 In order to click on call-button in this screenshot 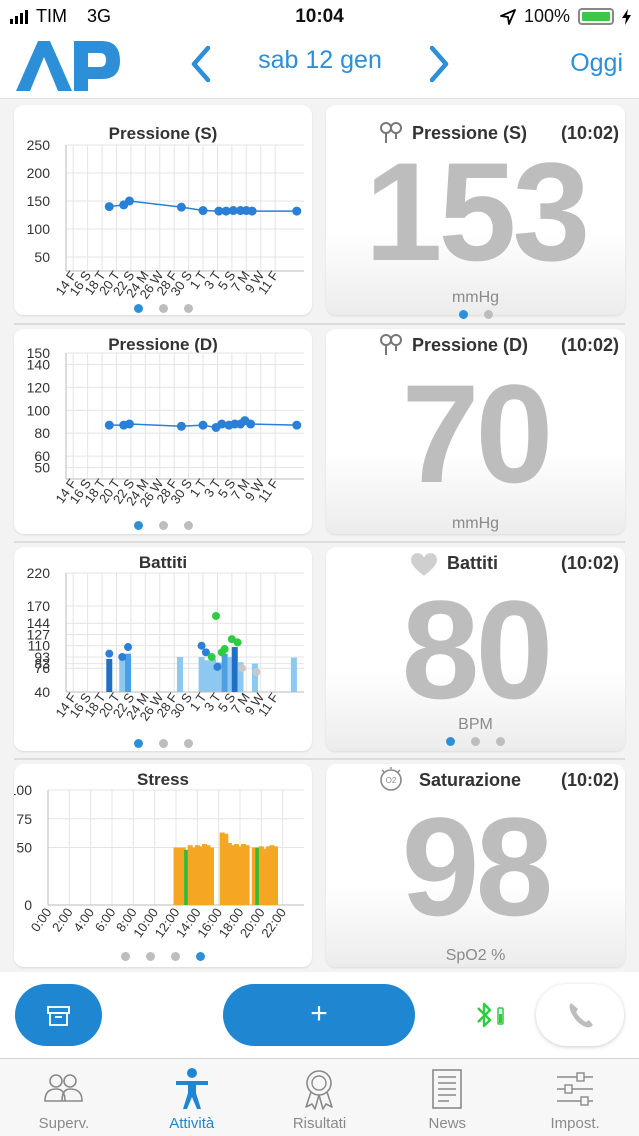, I will do `click(580, 1015)`.